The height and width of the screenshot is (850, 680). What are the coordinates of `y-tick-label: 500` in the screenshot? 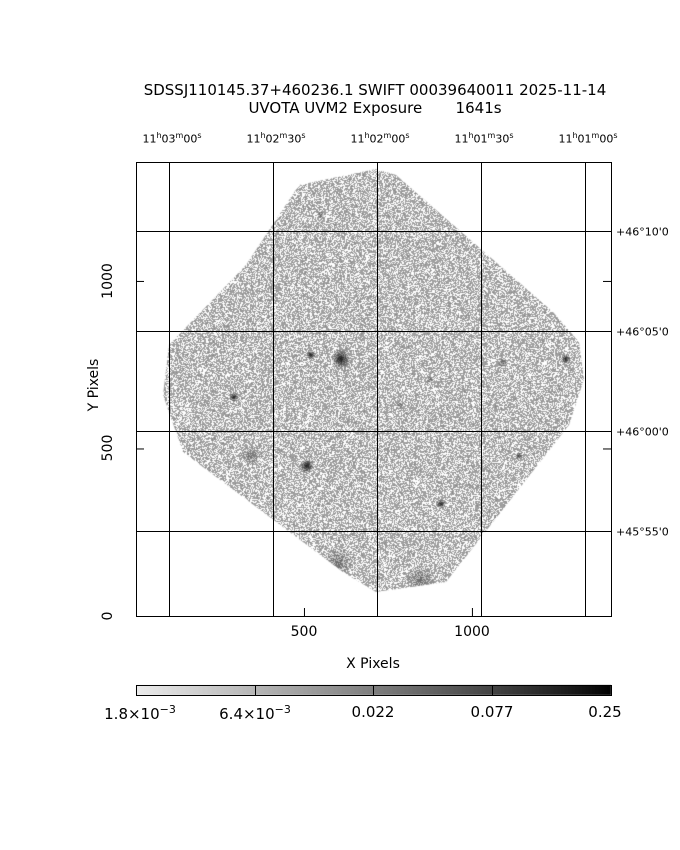 It's located at (108, 448).